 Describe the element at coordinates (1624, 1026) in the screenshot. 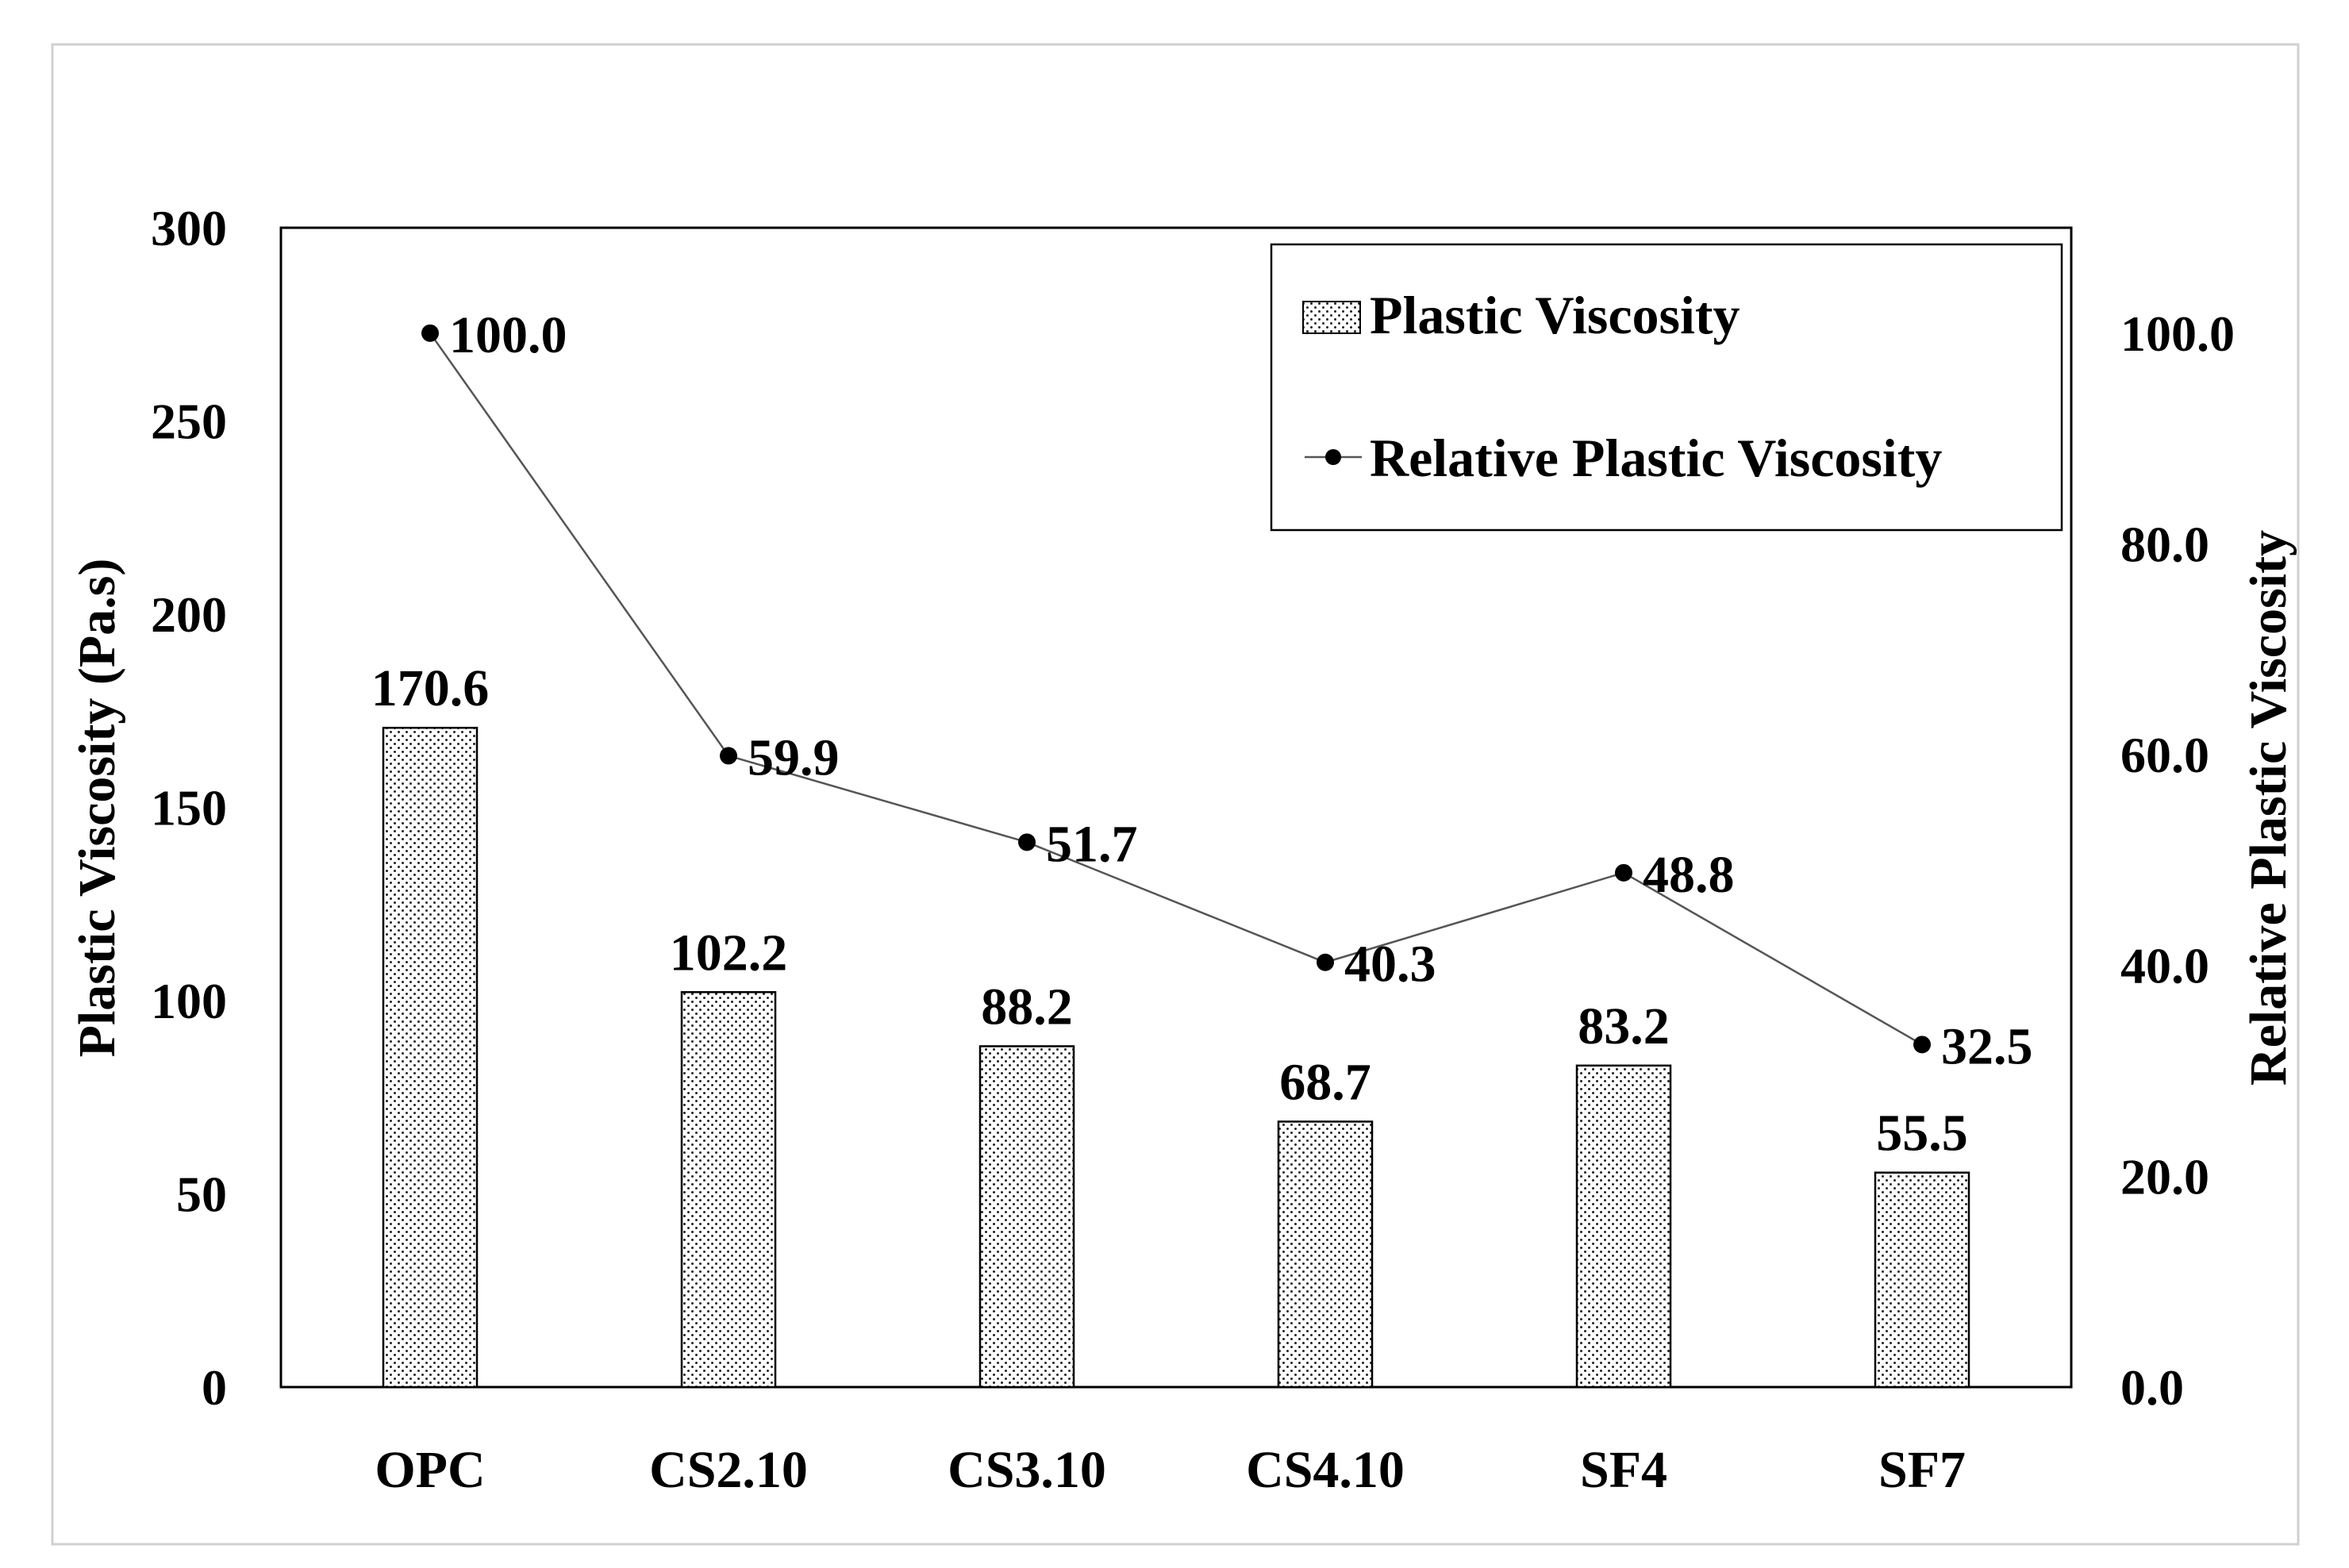

I see `bar-label-4: 83.2` at that location.